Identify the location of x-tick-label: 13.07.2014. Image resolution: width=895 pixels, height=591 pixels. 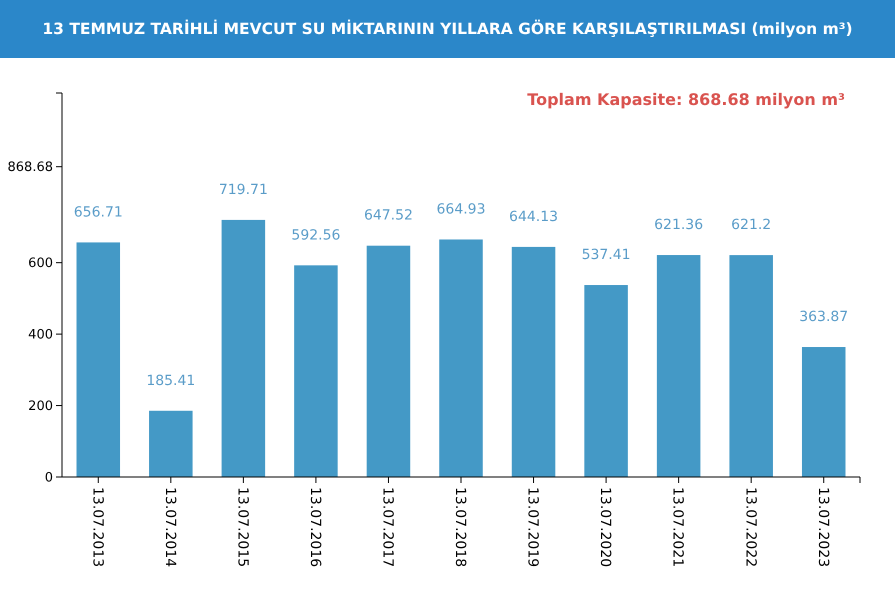
(170, 527).